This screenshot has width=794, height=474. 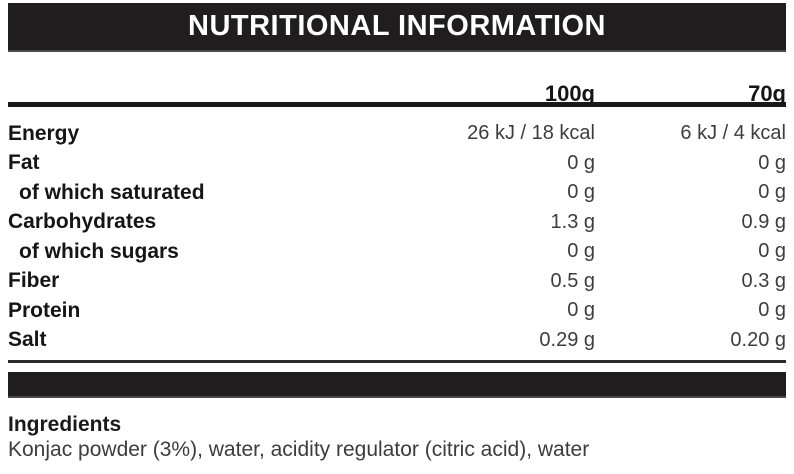 What do you see at coordinates (82, 222) in the screenshot?
I see `nutrient-label: Carbohydrates` at bounding box center [82, 222].